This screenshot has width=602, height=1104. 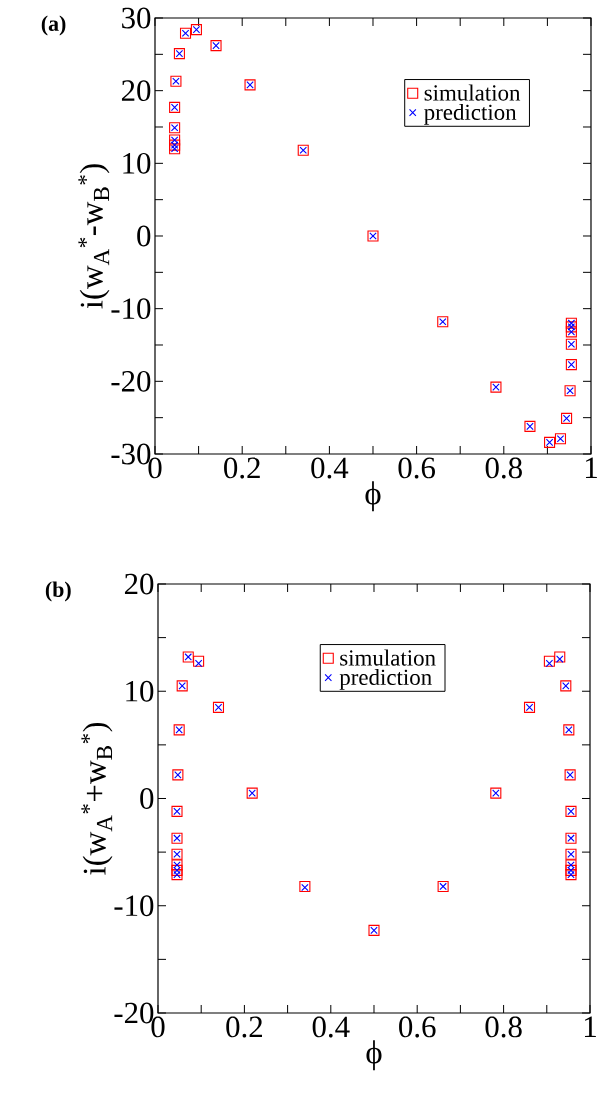 What do you see at coordinates (131, 381) in the screenshot?
I see `y-tick-label: -20` at bounding box center [131, 381].